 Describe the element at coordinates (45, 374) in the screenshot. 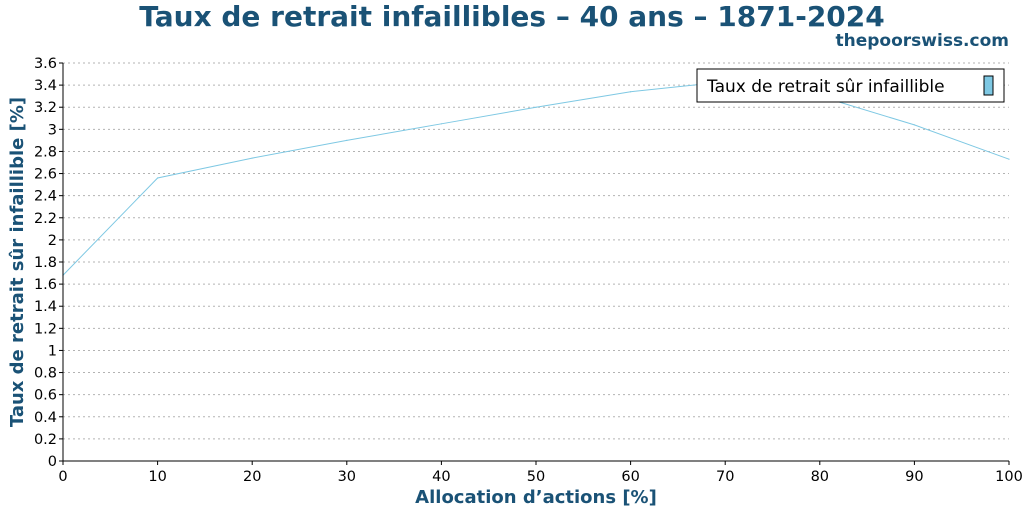

I see `y-tick-label: 0.8` at that location.